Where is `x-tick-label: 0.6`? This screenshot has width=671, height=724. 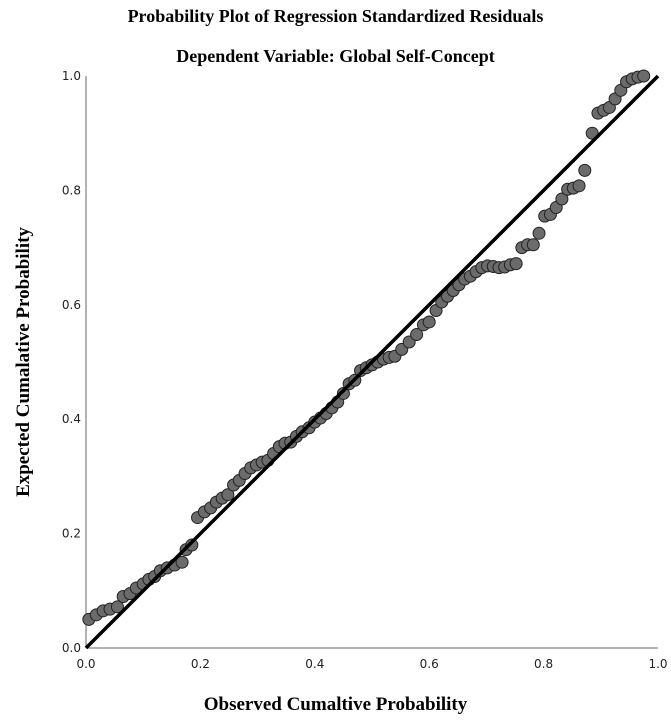
x-tick-label: 0.6 is located at coordinates (429, 664).